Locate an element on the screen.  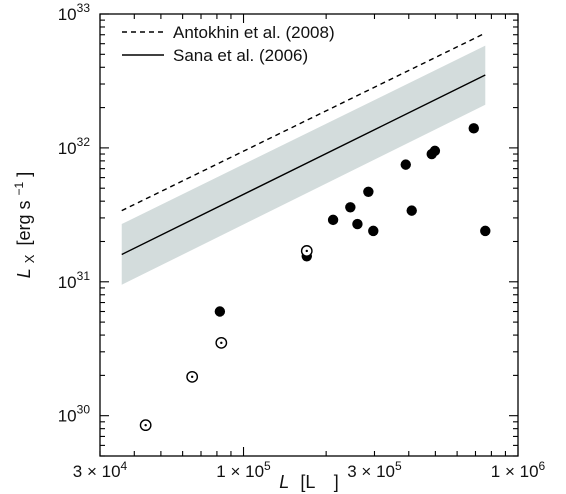
y-axis-symbol: L is located at coordinates (24, 273).